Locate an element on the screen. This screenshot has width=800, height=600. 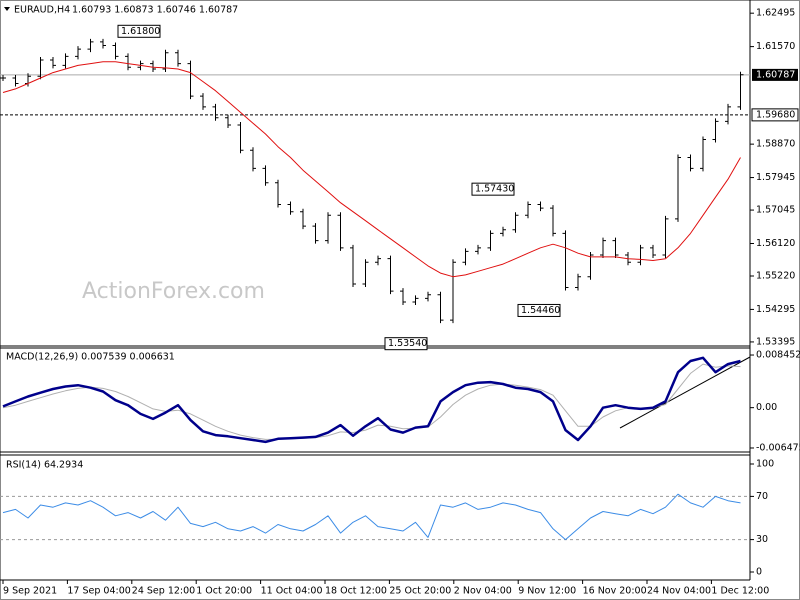
y-tick-label: 70 is located at coordinates (762, 496).